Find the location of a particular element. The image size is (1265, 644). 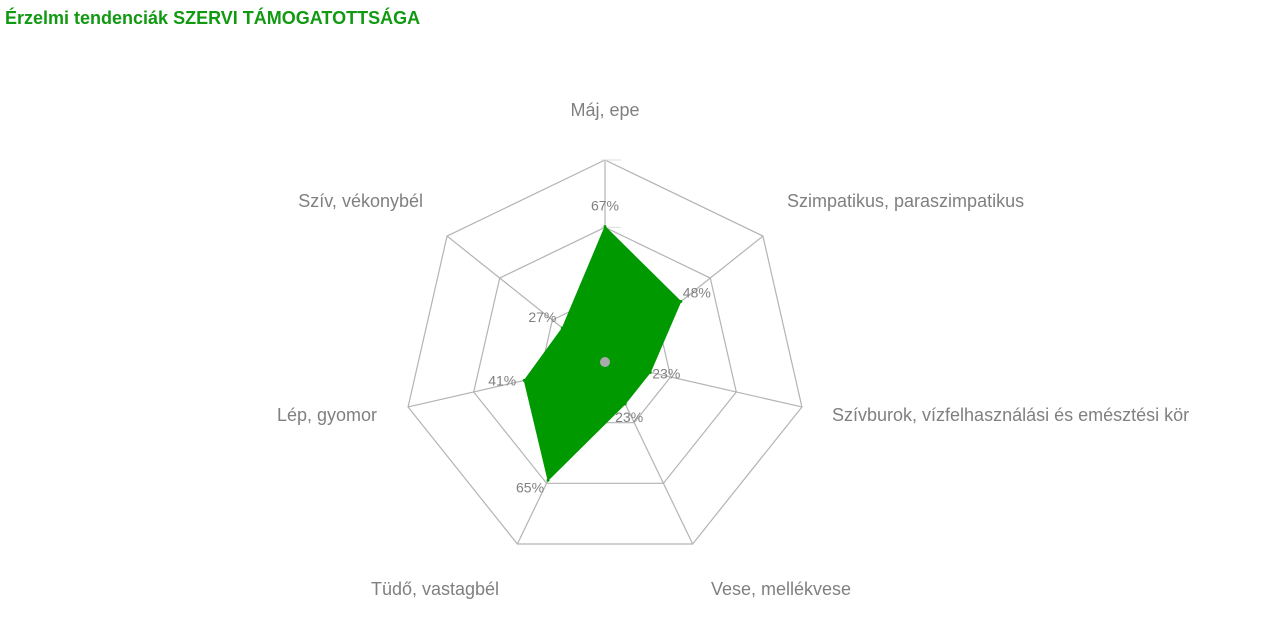

series-area is located at coordinates (602, 353).